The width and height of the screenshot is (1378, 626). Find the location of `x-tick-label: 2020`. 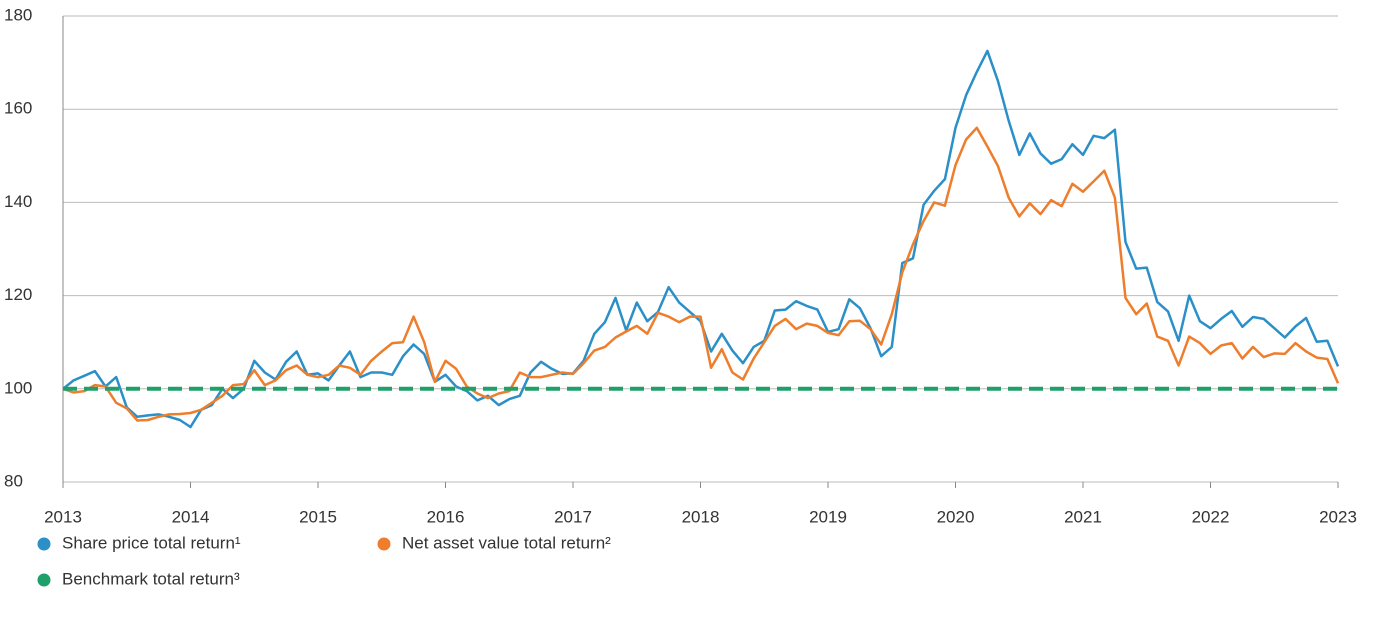

x-tick-label: 2020 is located at coordinates (956, 516).